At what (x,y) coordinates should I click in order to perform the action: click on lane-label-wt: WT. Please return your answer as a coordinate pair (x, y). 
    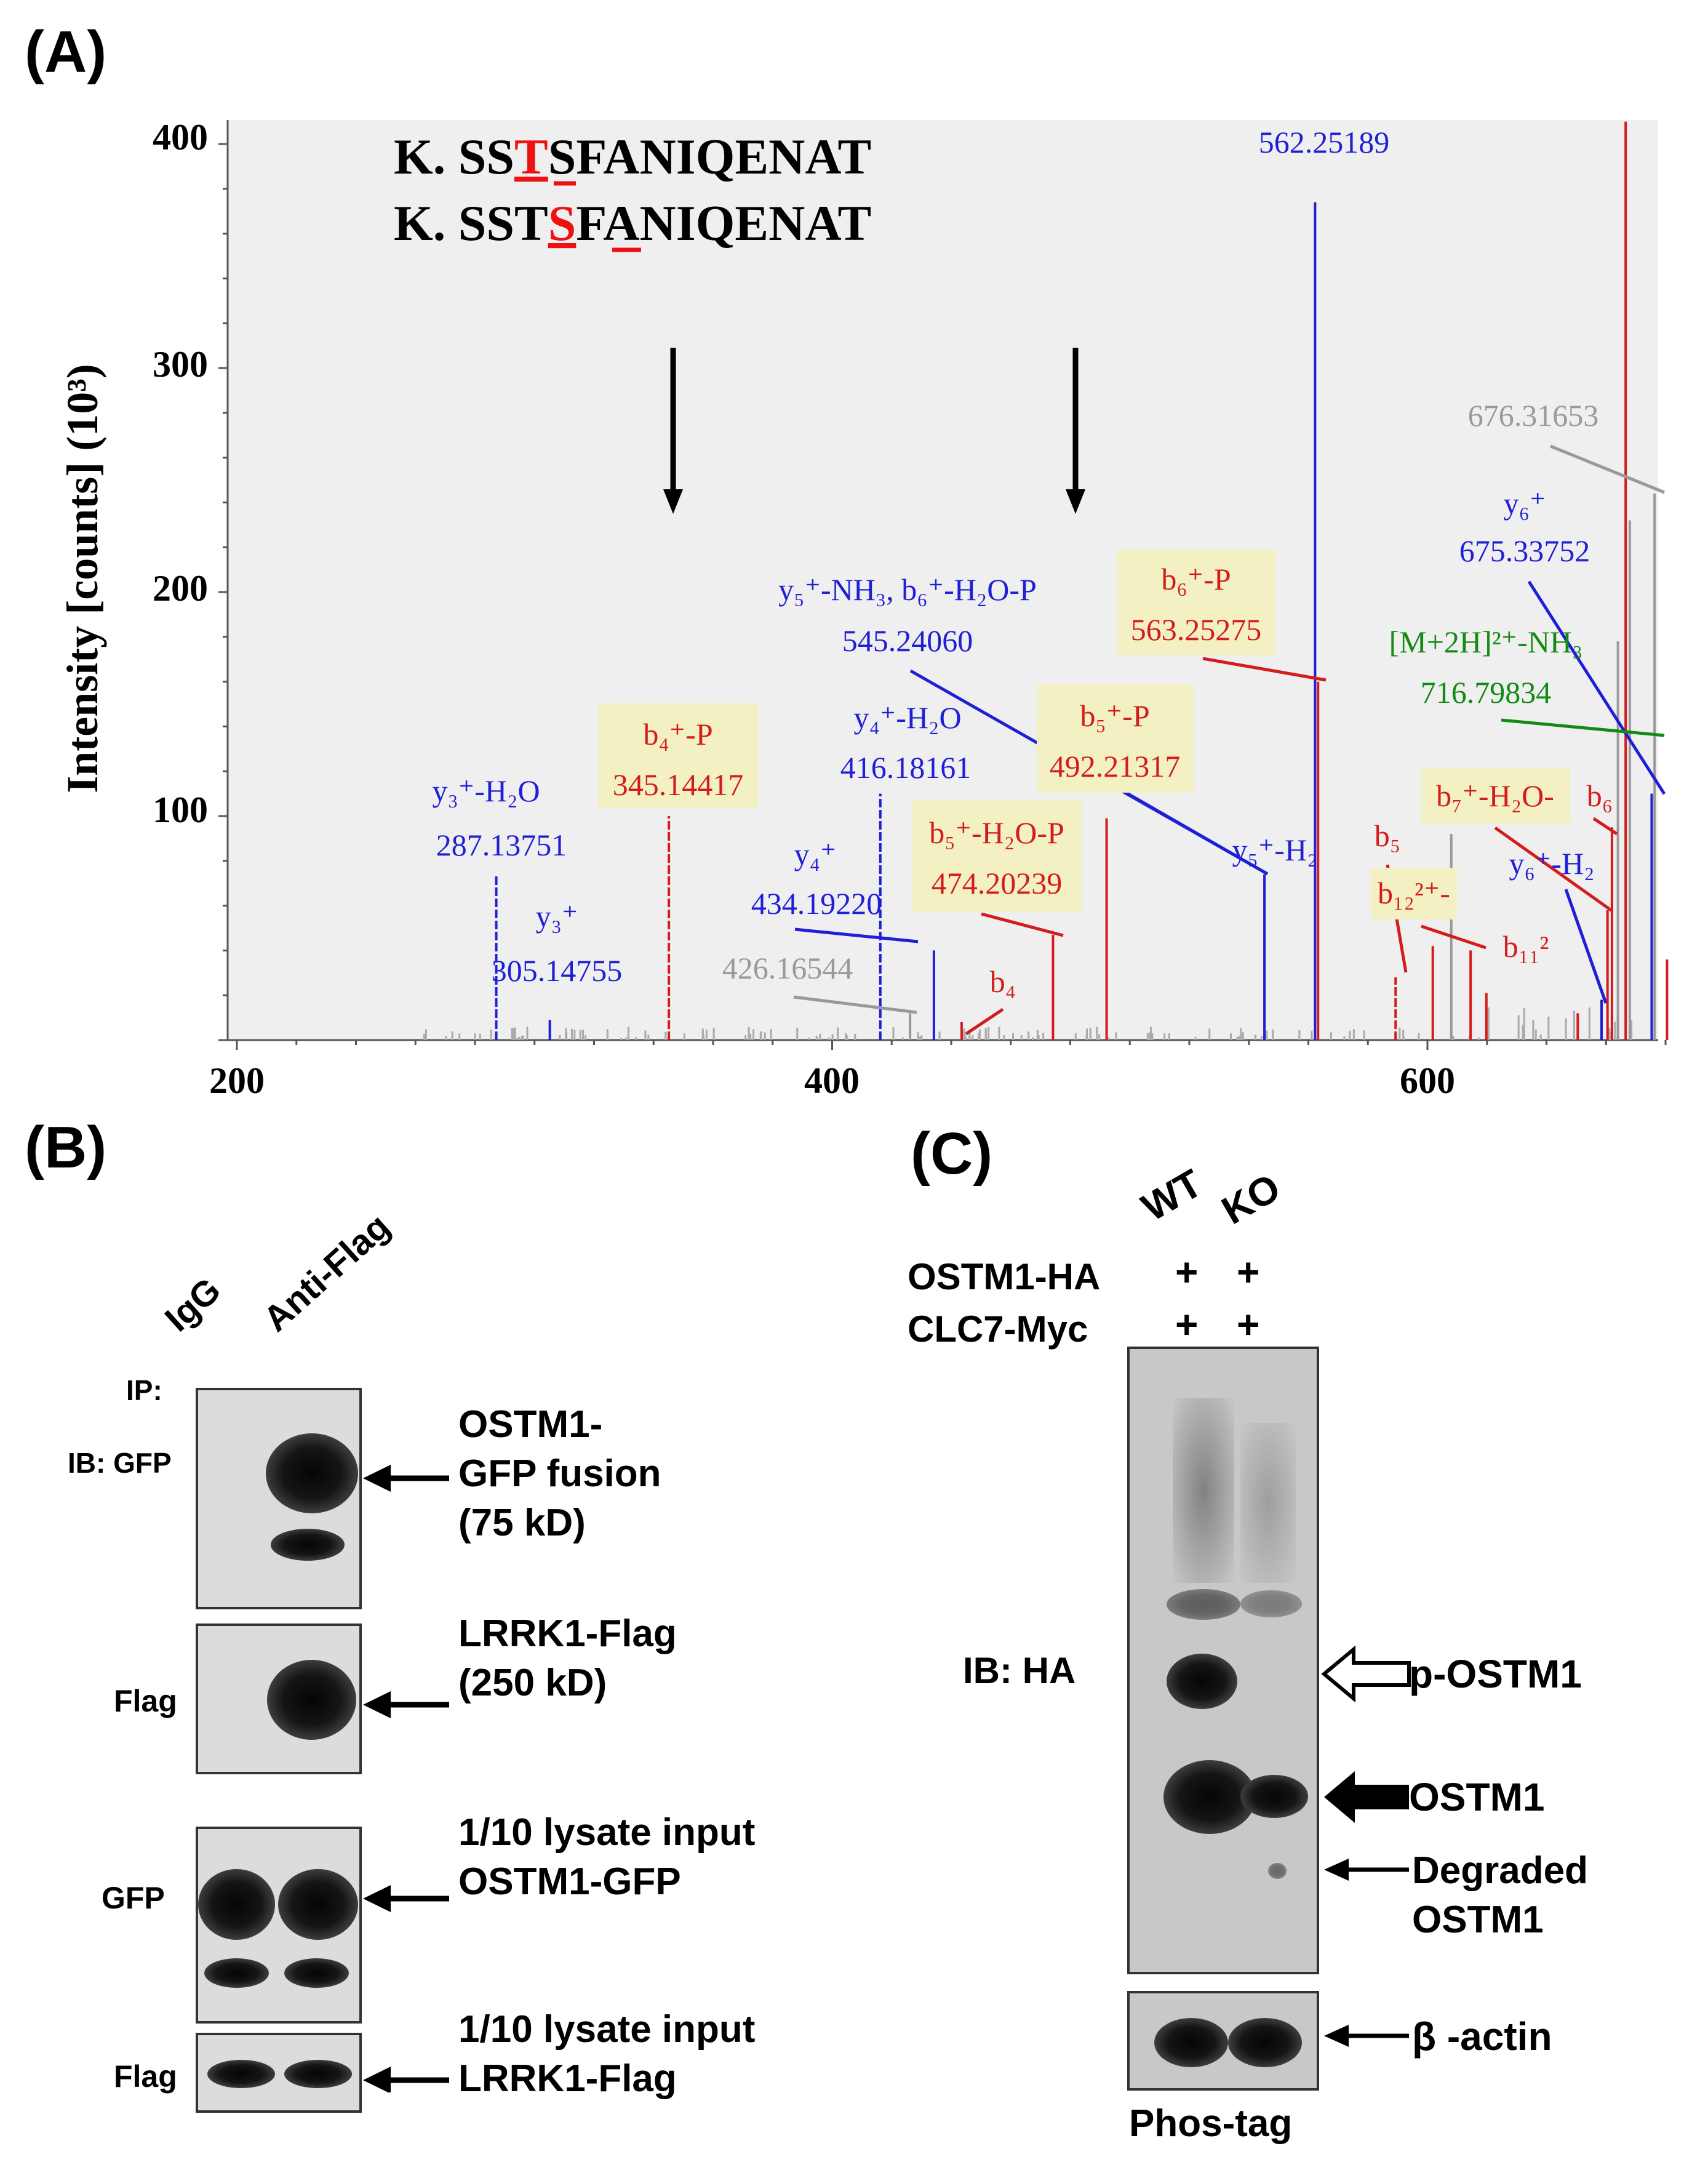
    Looking at the image, I should click on (1172, 1195).